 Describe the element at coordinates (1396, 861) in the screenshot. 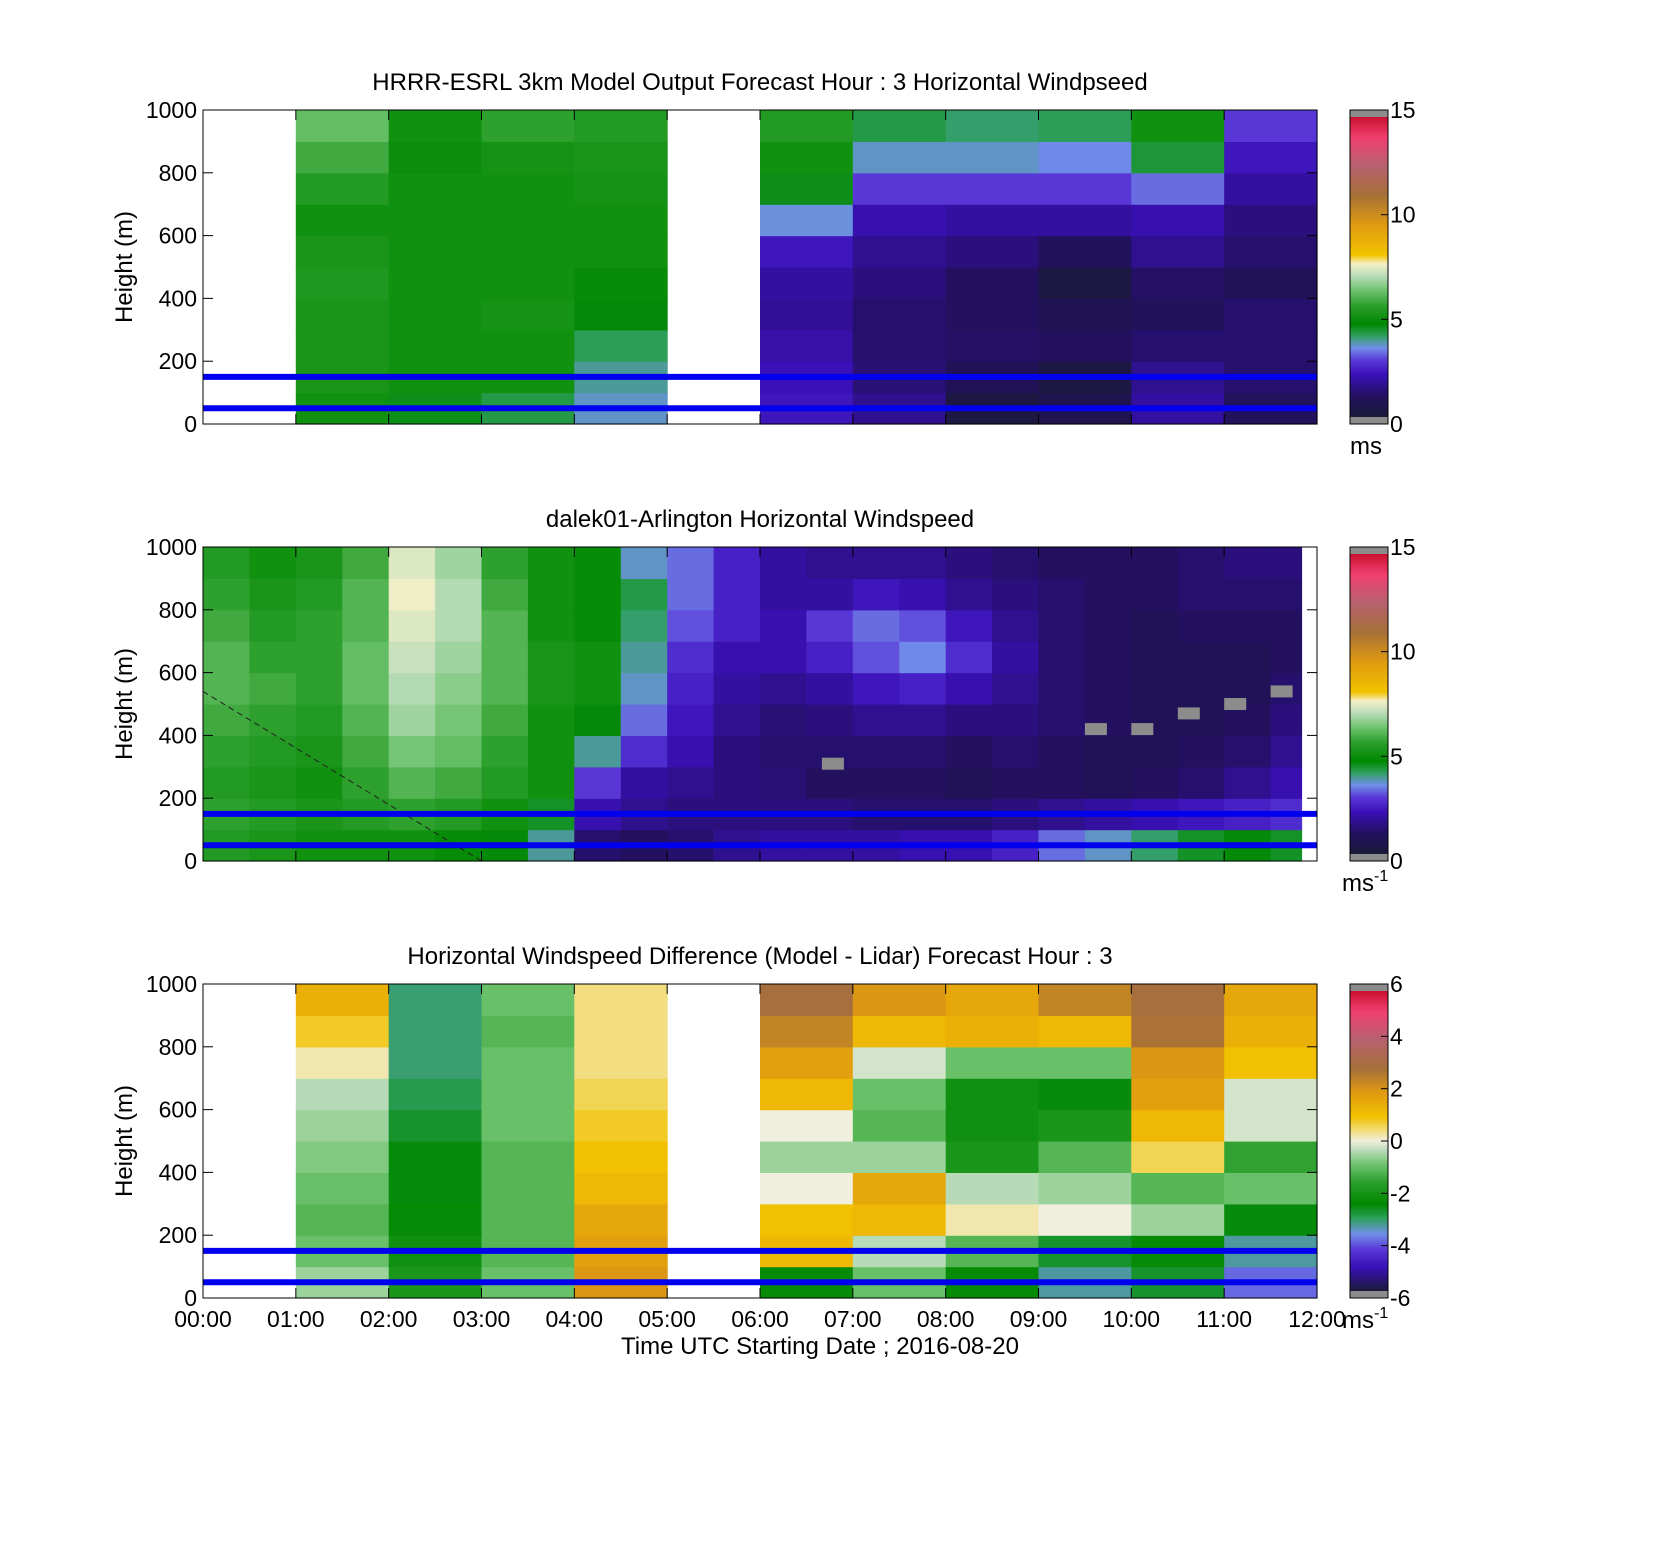

I see `colorbar-tick-label: 0` at that location.